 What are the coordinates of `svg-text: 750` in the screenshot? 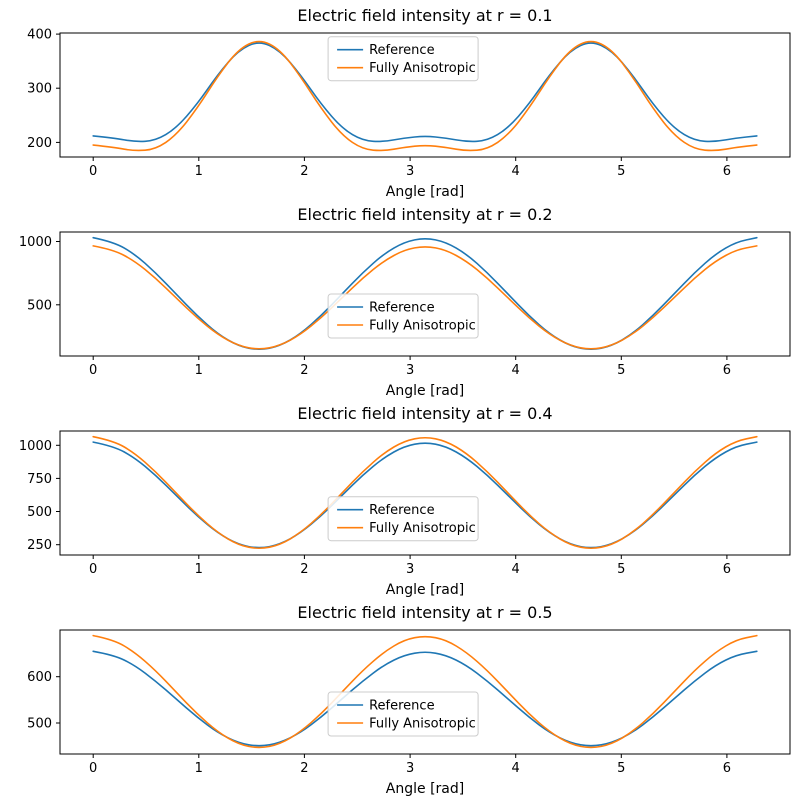 It's located at (39, 479).